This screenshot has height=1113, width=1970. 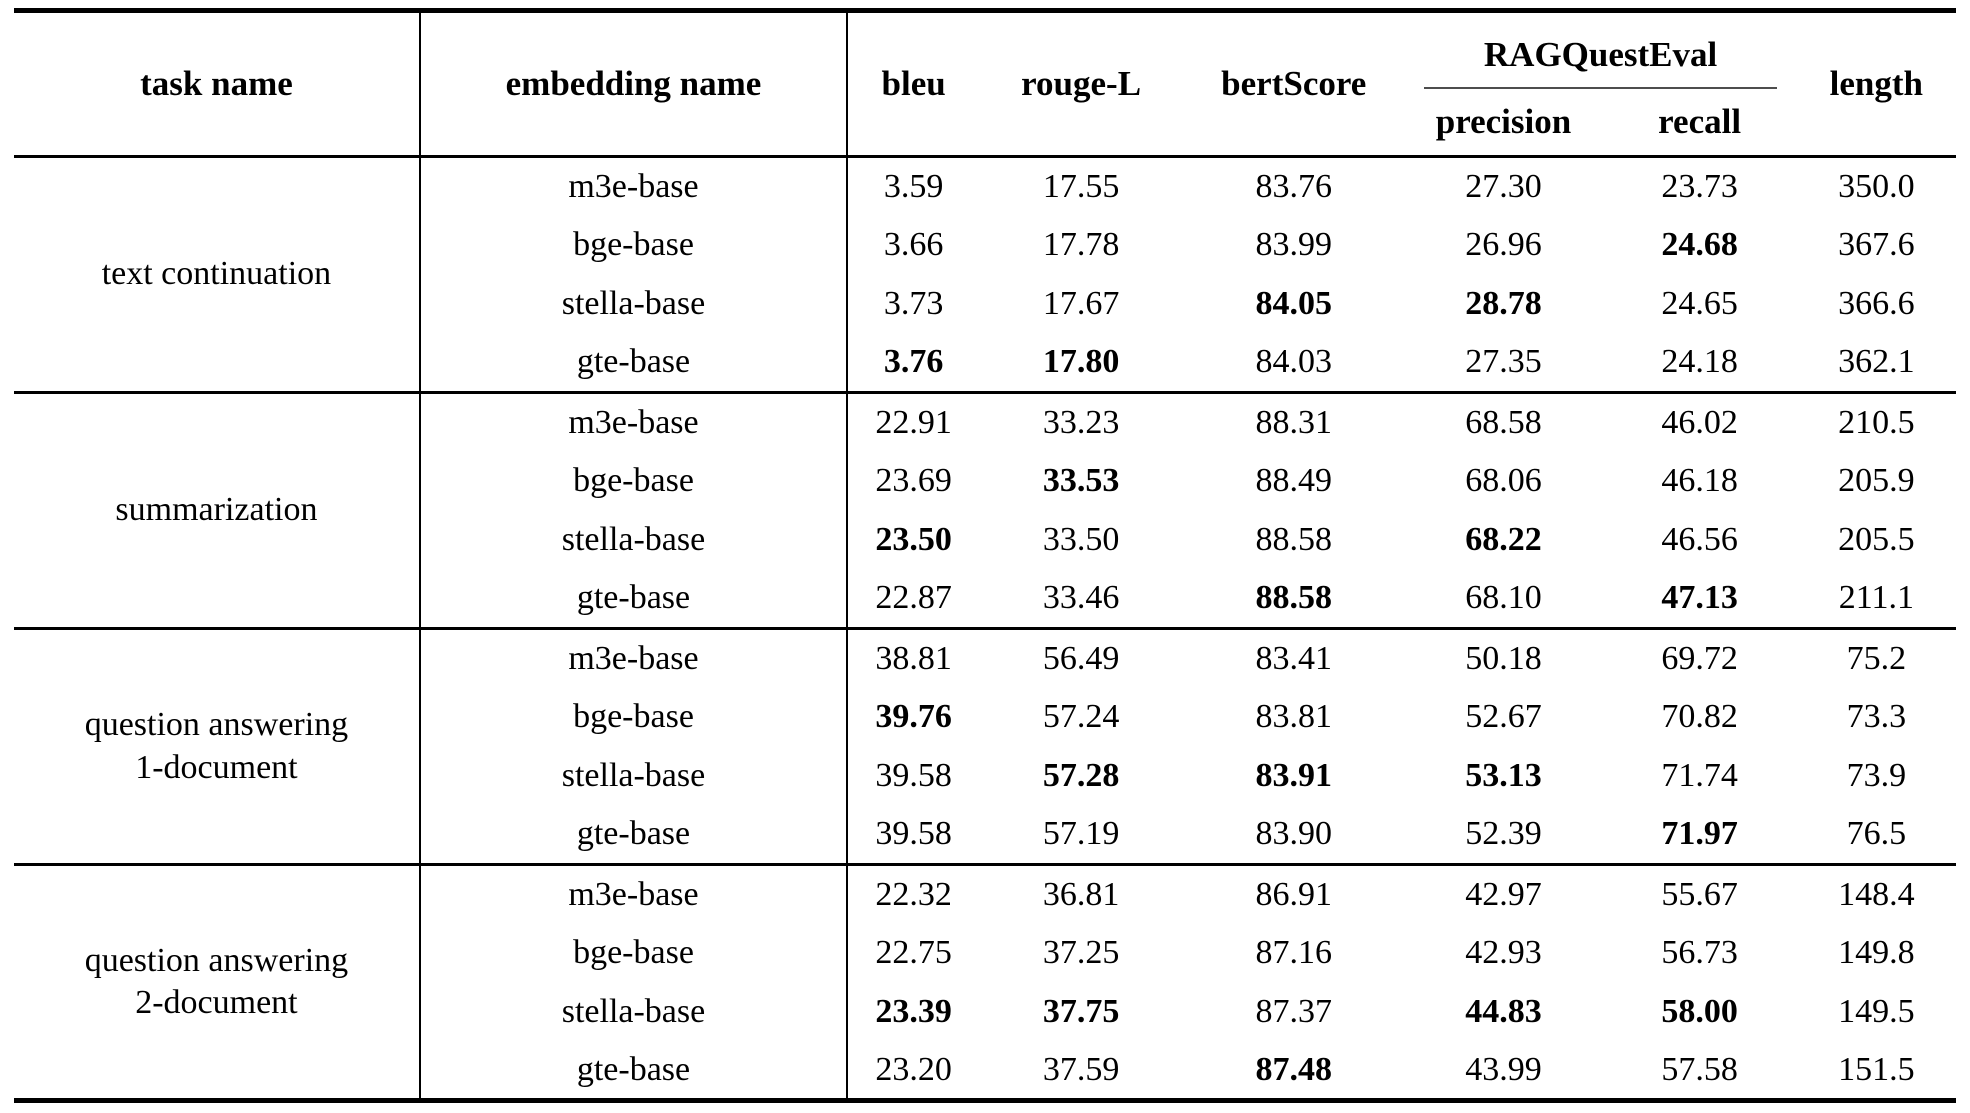 I want to click on metric-precision-cell: 42.93, so click(x=1503, y=952).